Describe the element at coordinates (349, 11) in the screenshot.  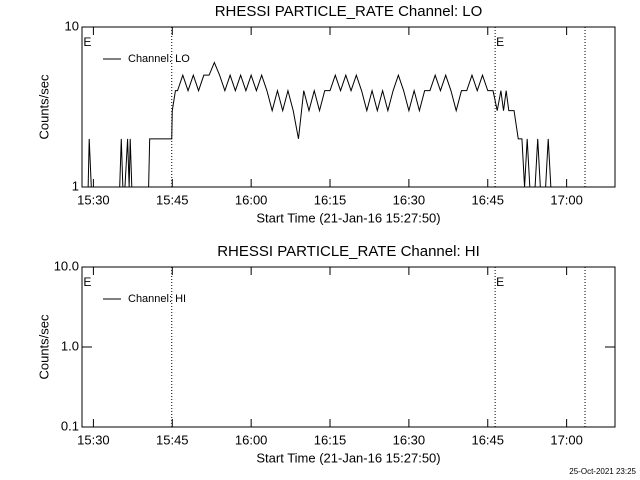
I see `chart-title: RHESSI PARTICLE_RATE Channel: LO` at that location.